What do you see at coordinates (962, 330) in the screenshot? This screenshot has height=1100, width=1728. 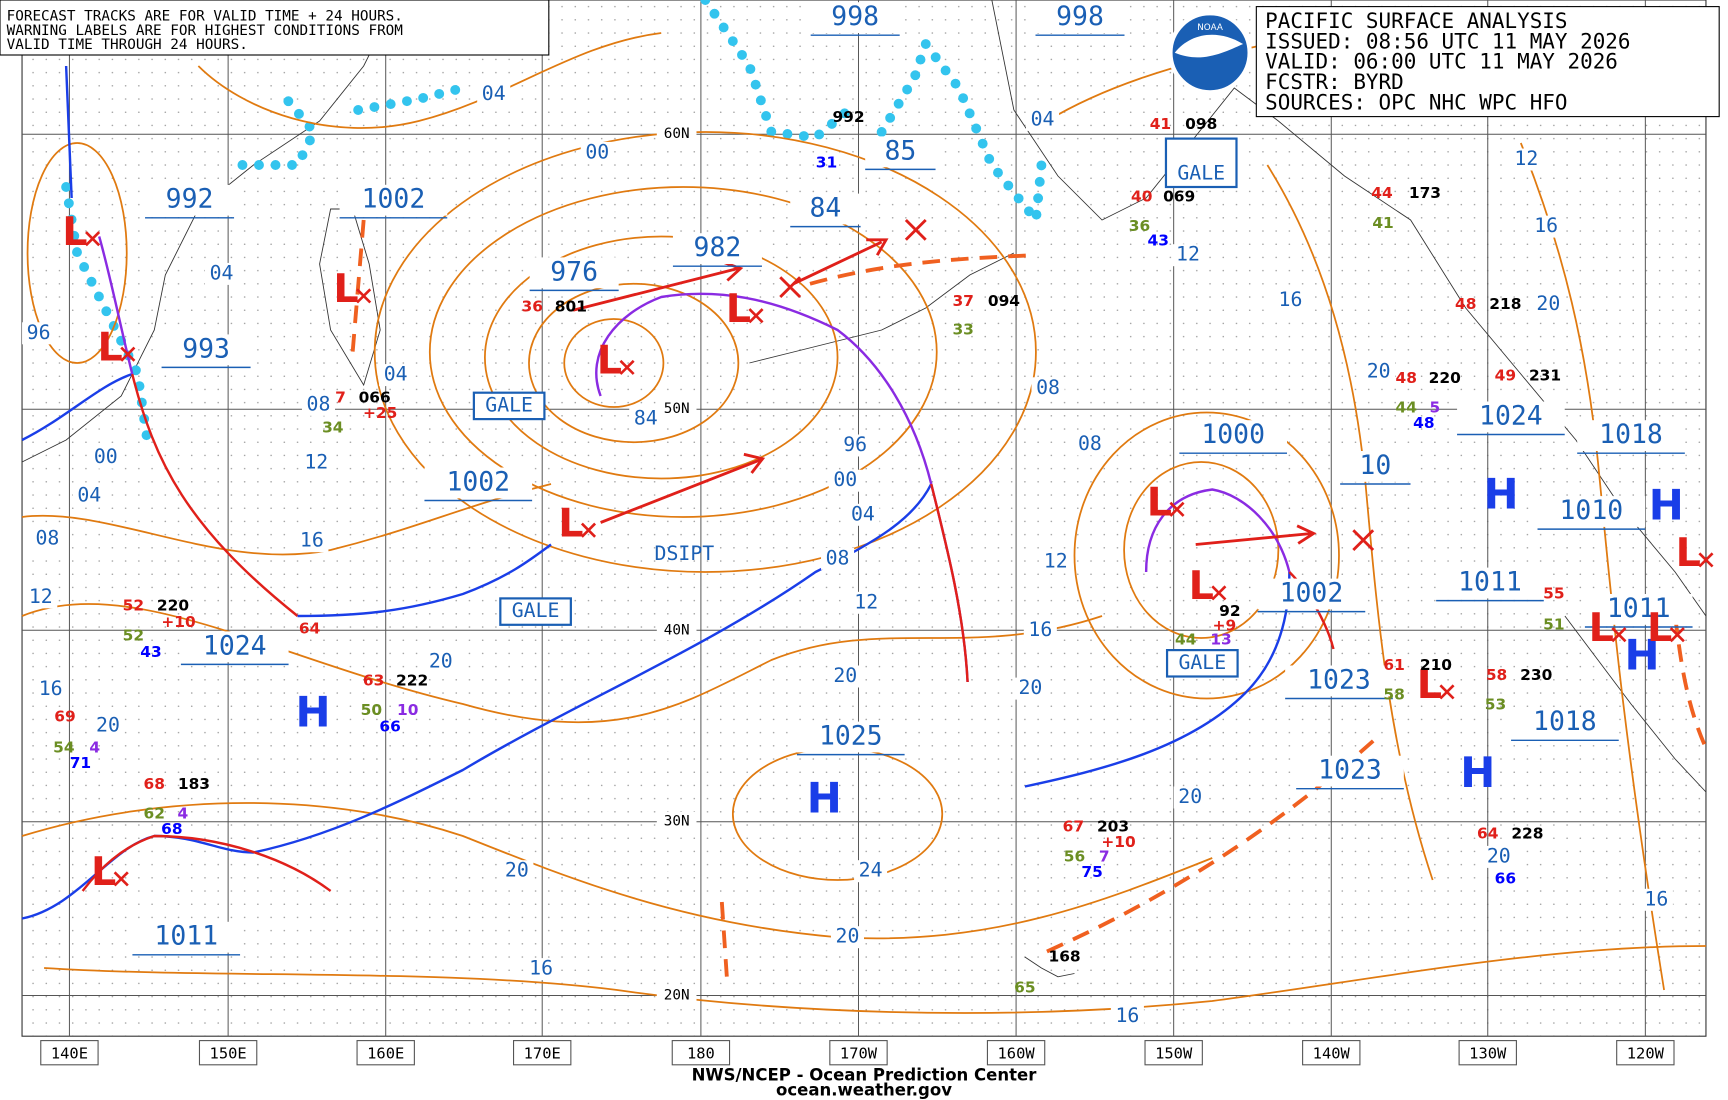 I see `station-value: 33` at bounding box center [962, 330].